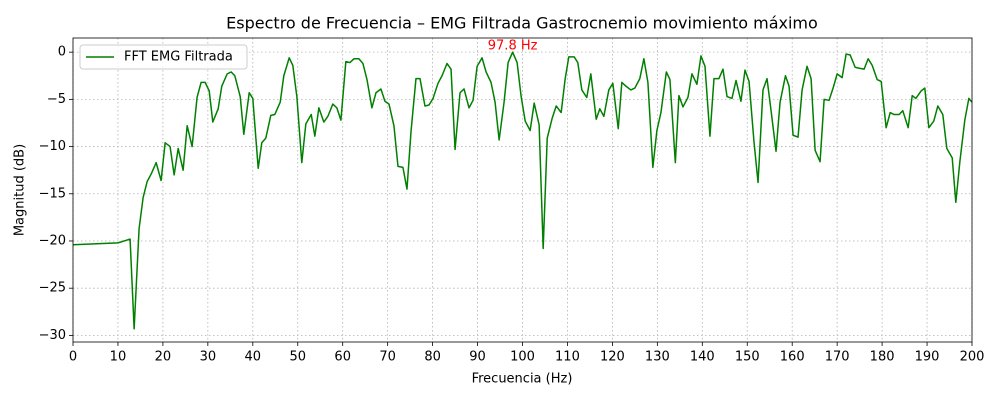 Image resolution: width=1000 pixels, height=400 pixels. What do you see at coordinates (62, 52) in the screenshot?
I see `y-tick-label: 0` at bounding box center [62, 52].